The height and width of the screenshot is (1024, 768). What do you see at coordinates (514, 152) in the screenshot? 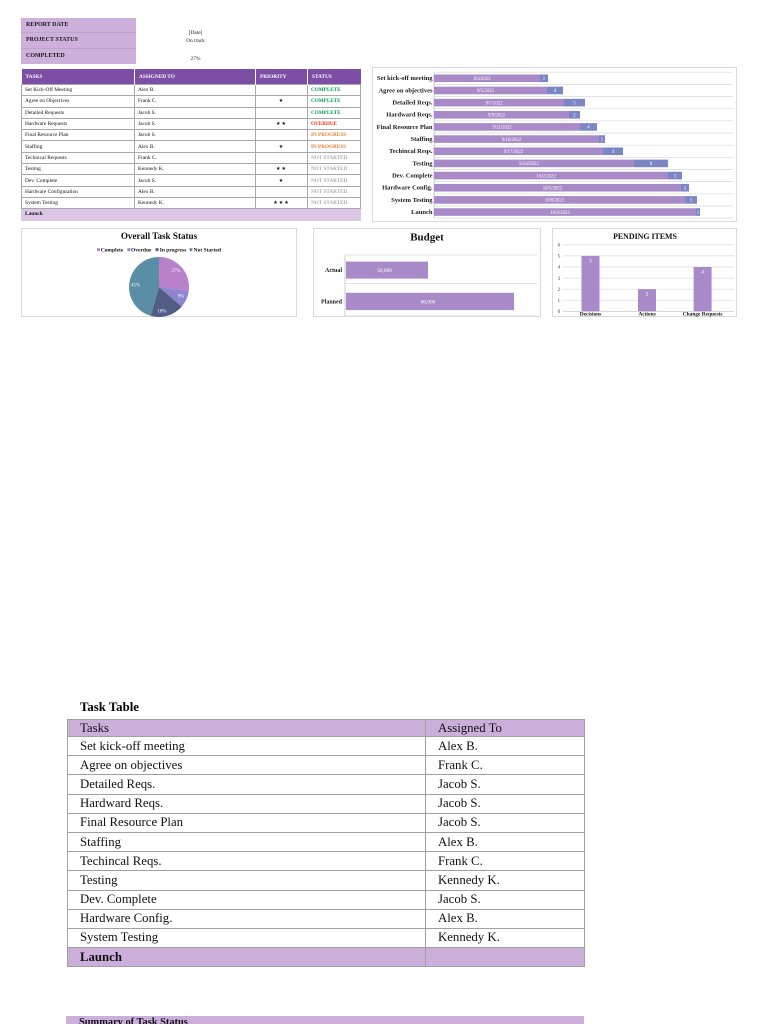
I see `svg-text: 9/17/2022` at bounding box center [514, 152].